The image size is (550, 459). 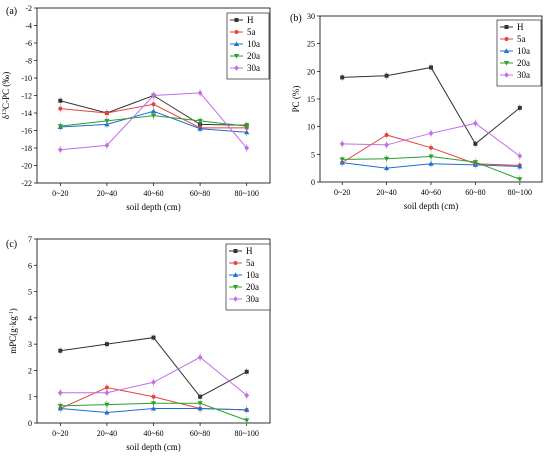 I want to click on x-tick-label: 60~80, so click(x=200, y=193).